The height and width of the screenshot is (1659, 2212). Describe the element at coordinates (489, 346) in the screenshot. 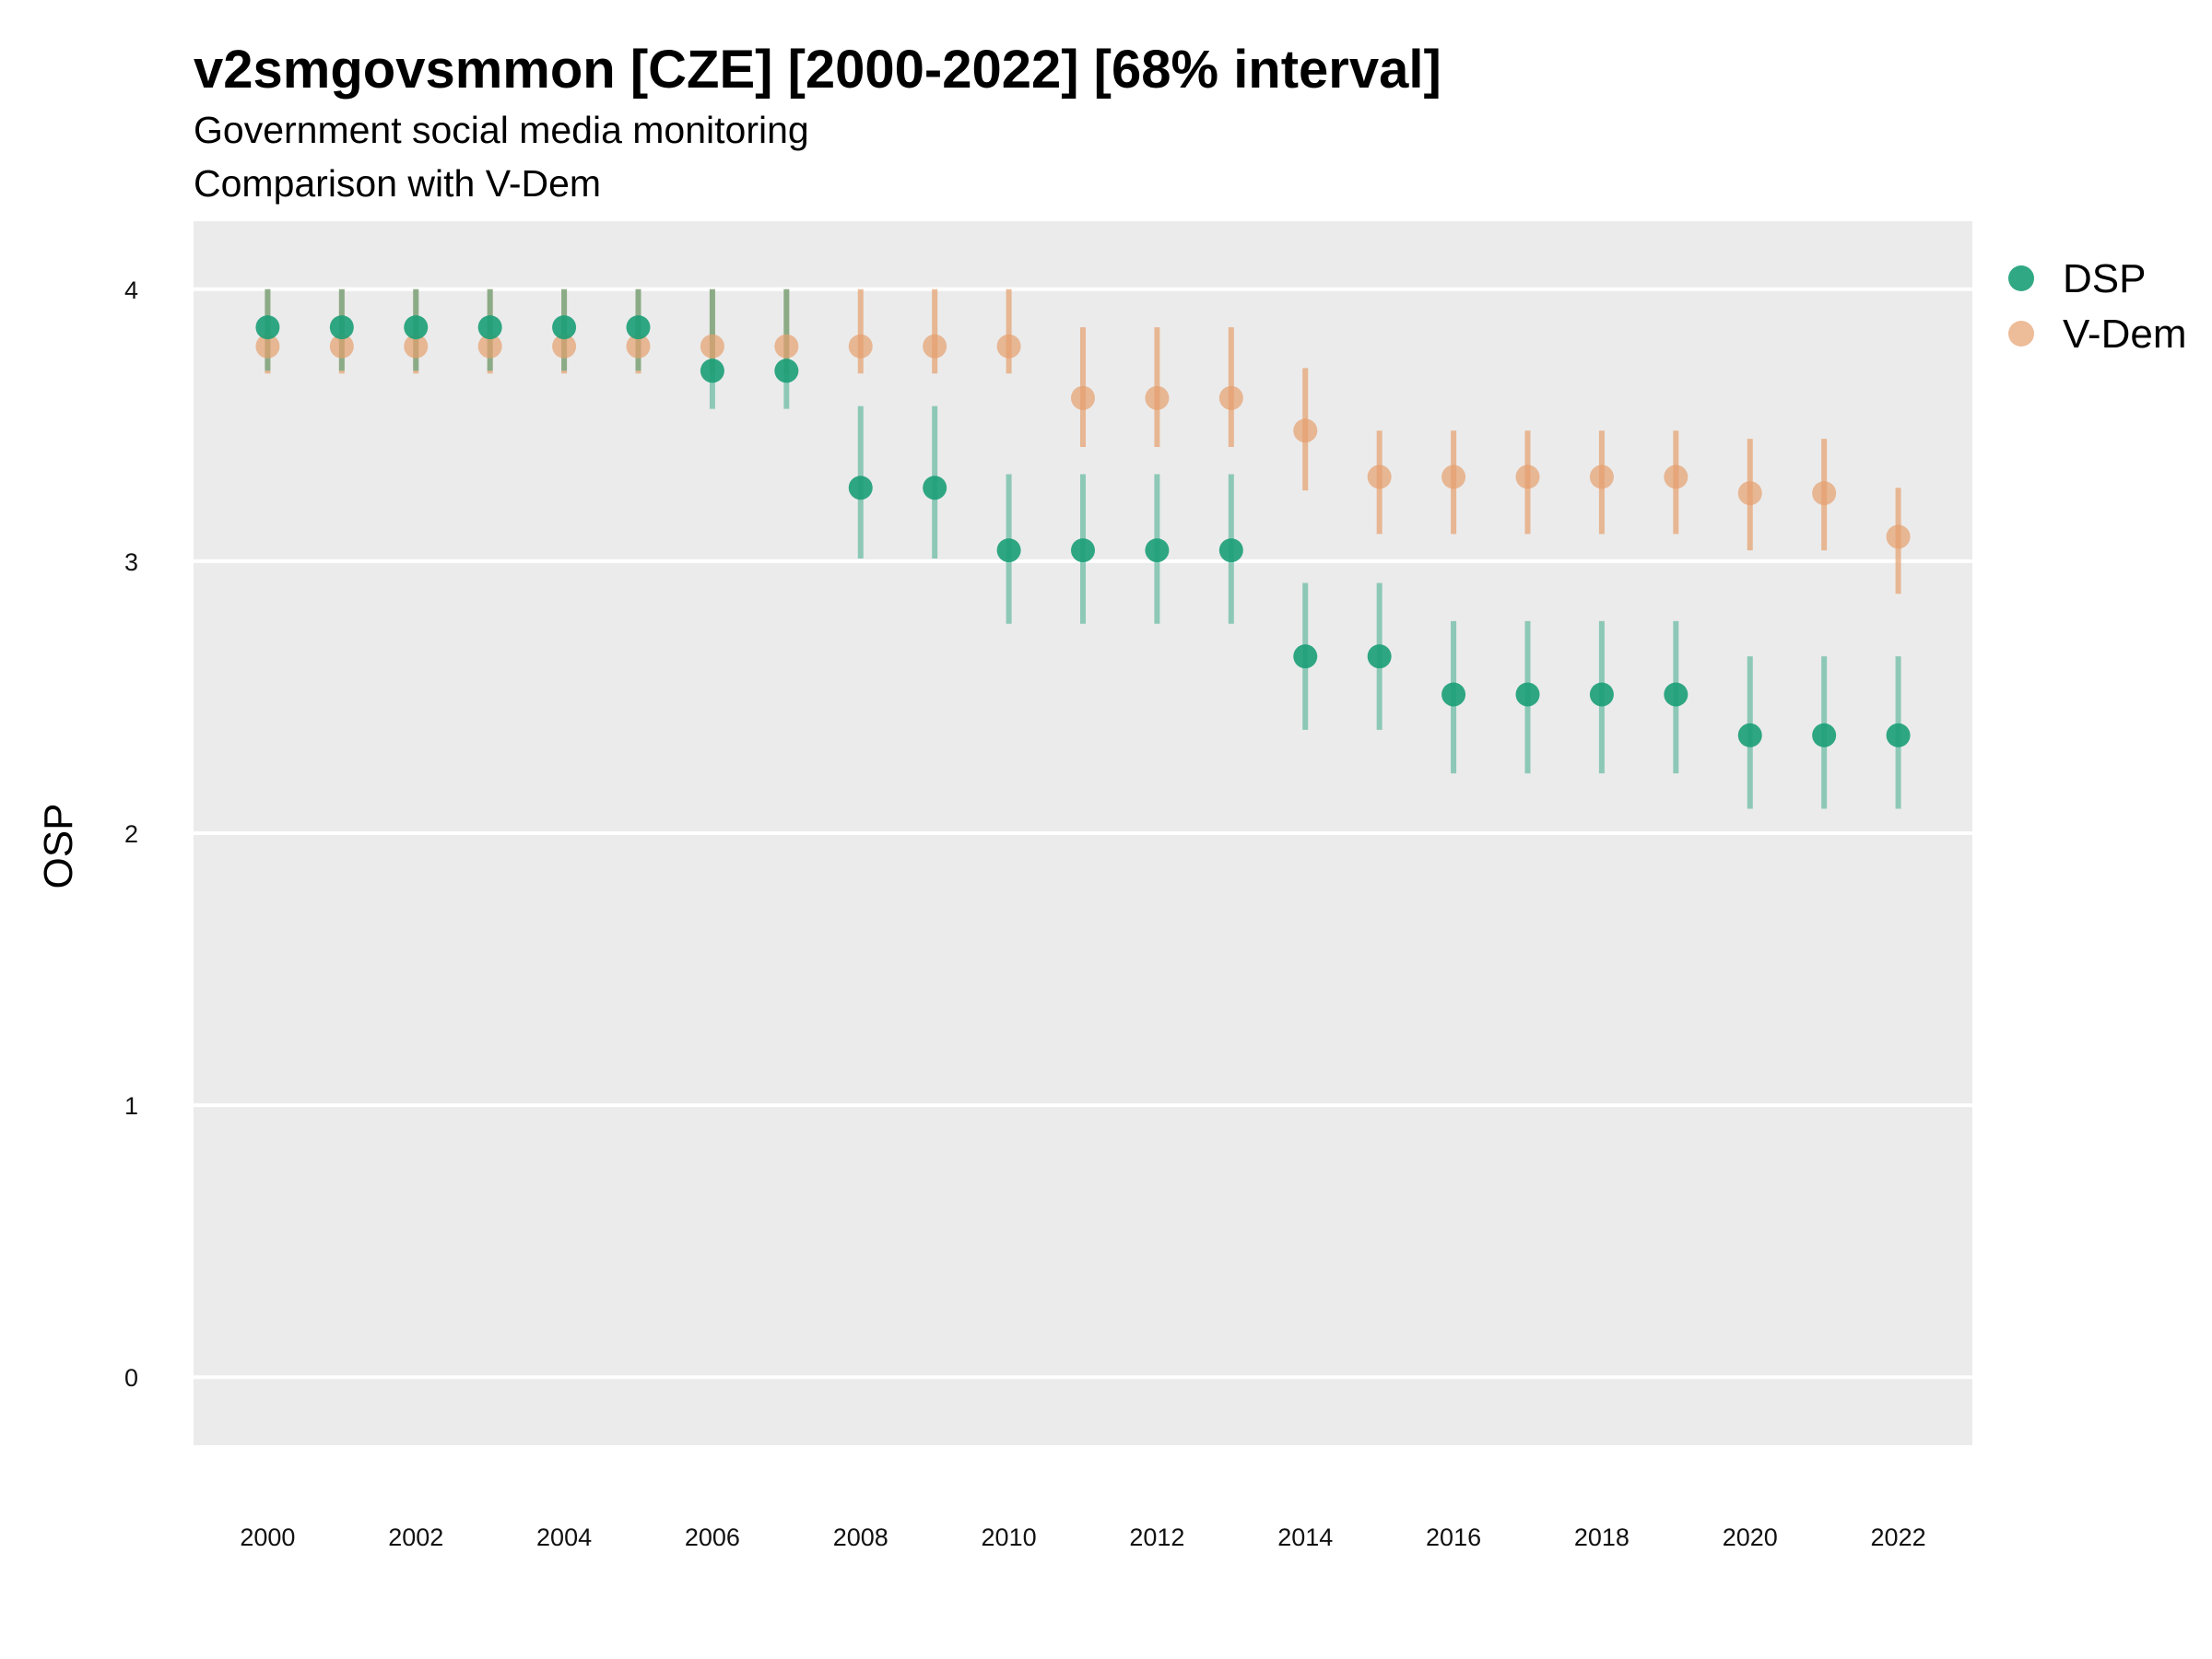

I see `point-v-dem-2003` at that location.